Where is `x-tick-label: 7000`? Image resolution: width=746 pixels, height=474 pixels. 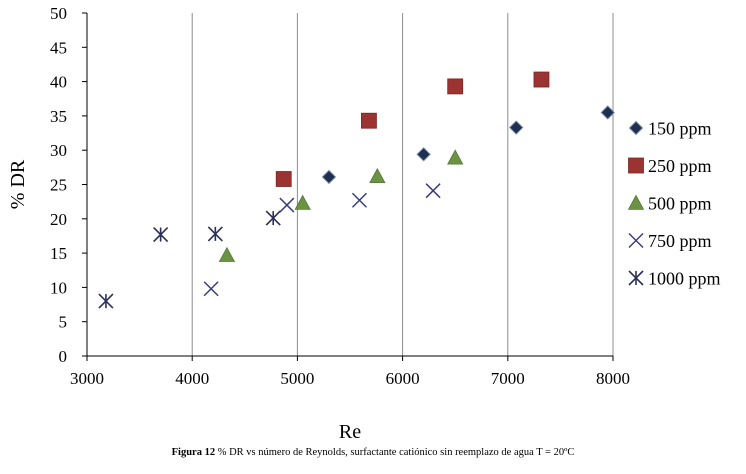
x-tick-label: 7000 is located at coordinates (508, 378).